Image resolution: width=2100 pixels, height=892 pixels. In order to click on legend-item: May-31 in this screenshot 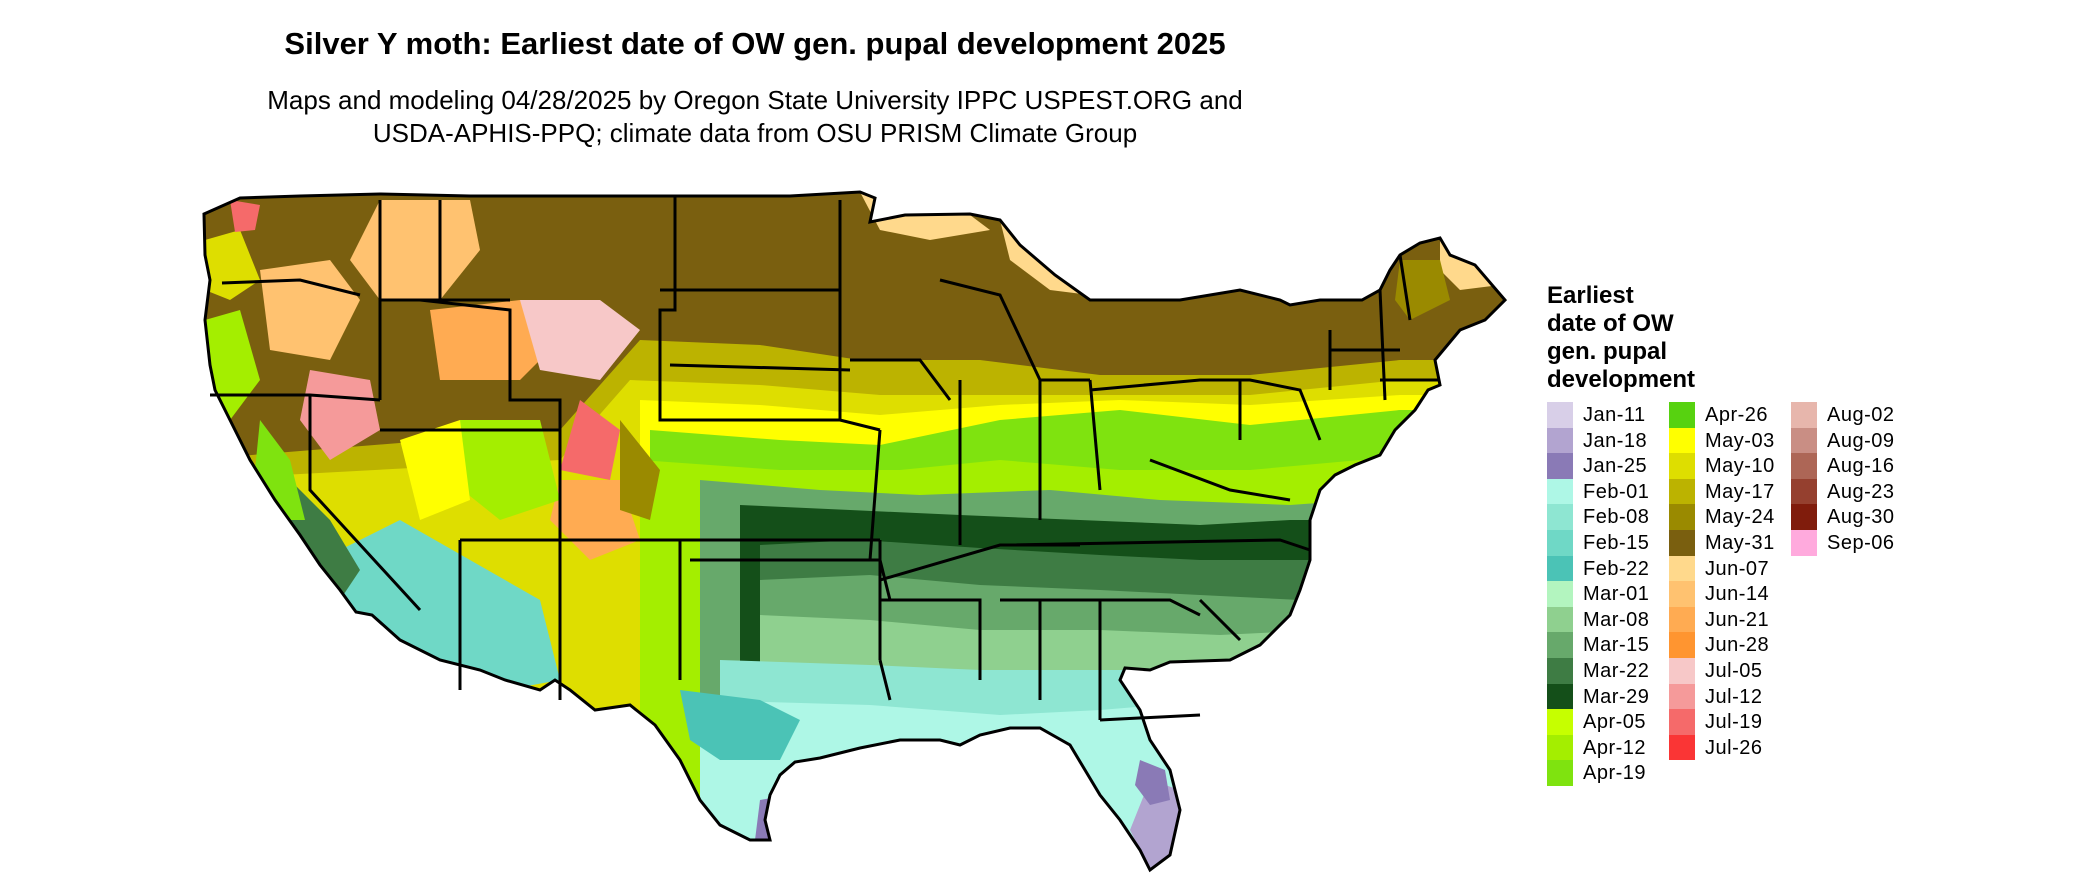, I will do `click(1734, 542)`.